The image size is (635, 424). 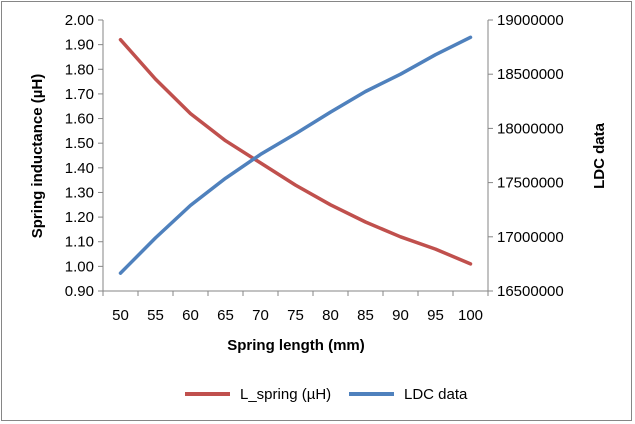 What do you see at coordinates (295, 315) in the screenshot?
I see `x-tick-label: 75` at bounding box center [295, 315].